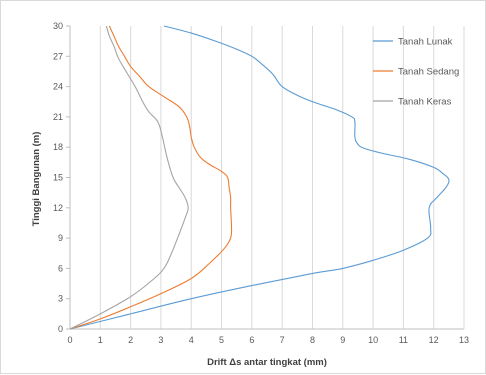 This screenshot has width=486, height=375. What do you see at coordinates (58, 117) in the screenshot?
I see `y-tick-label: 21` at bounding box center [58, 117].